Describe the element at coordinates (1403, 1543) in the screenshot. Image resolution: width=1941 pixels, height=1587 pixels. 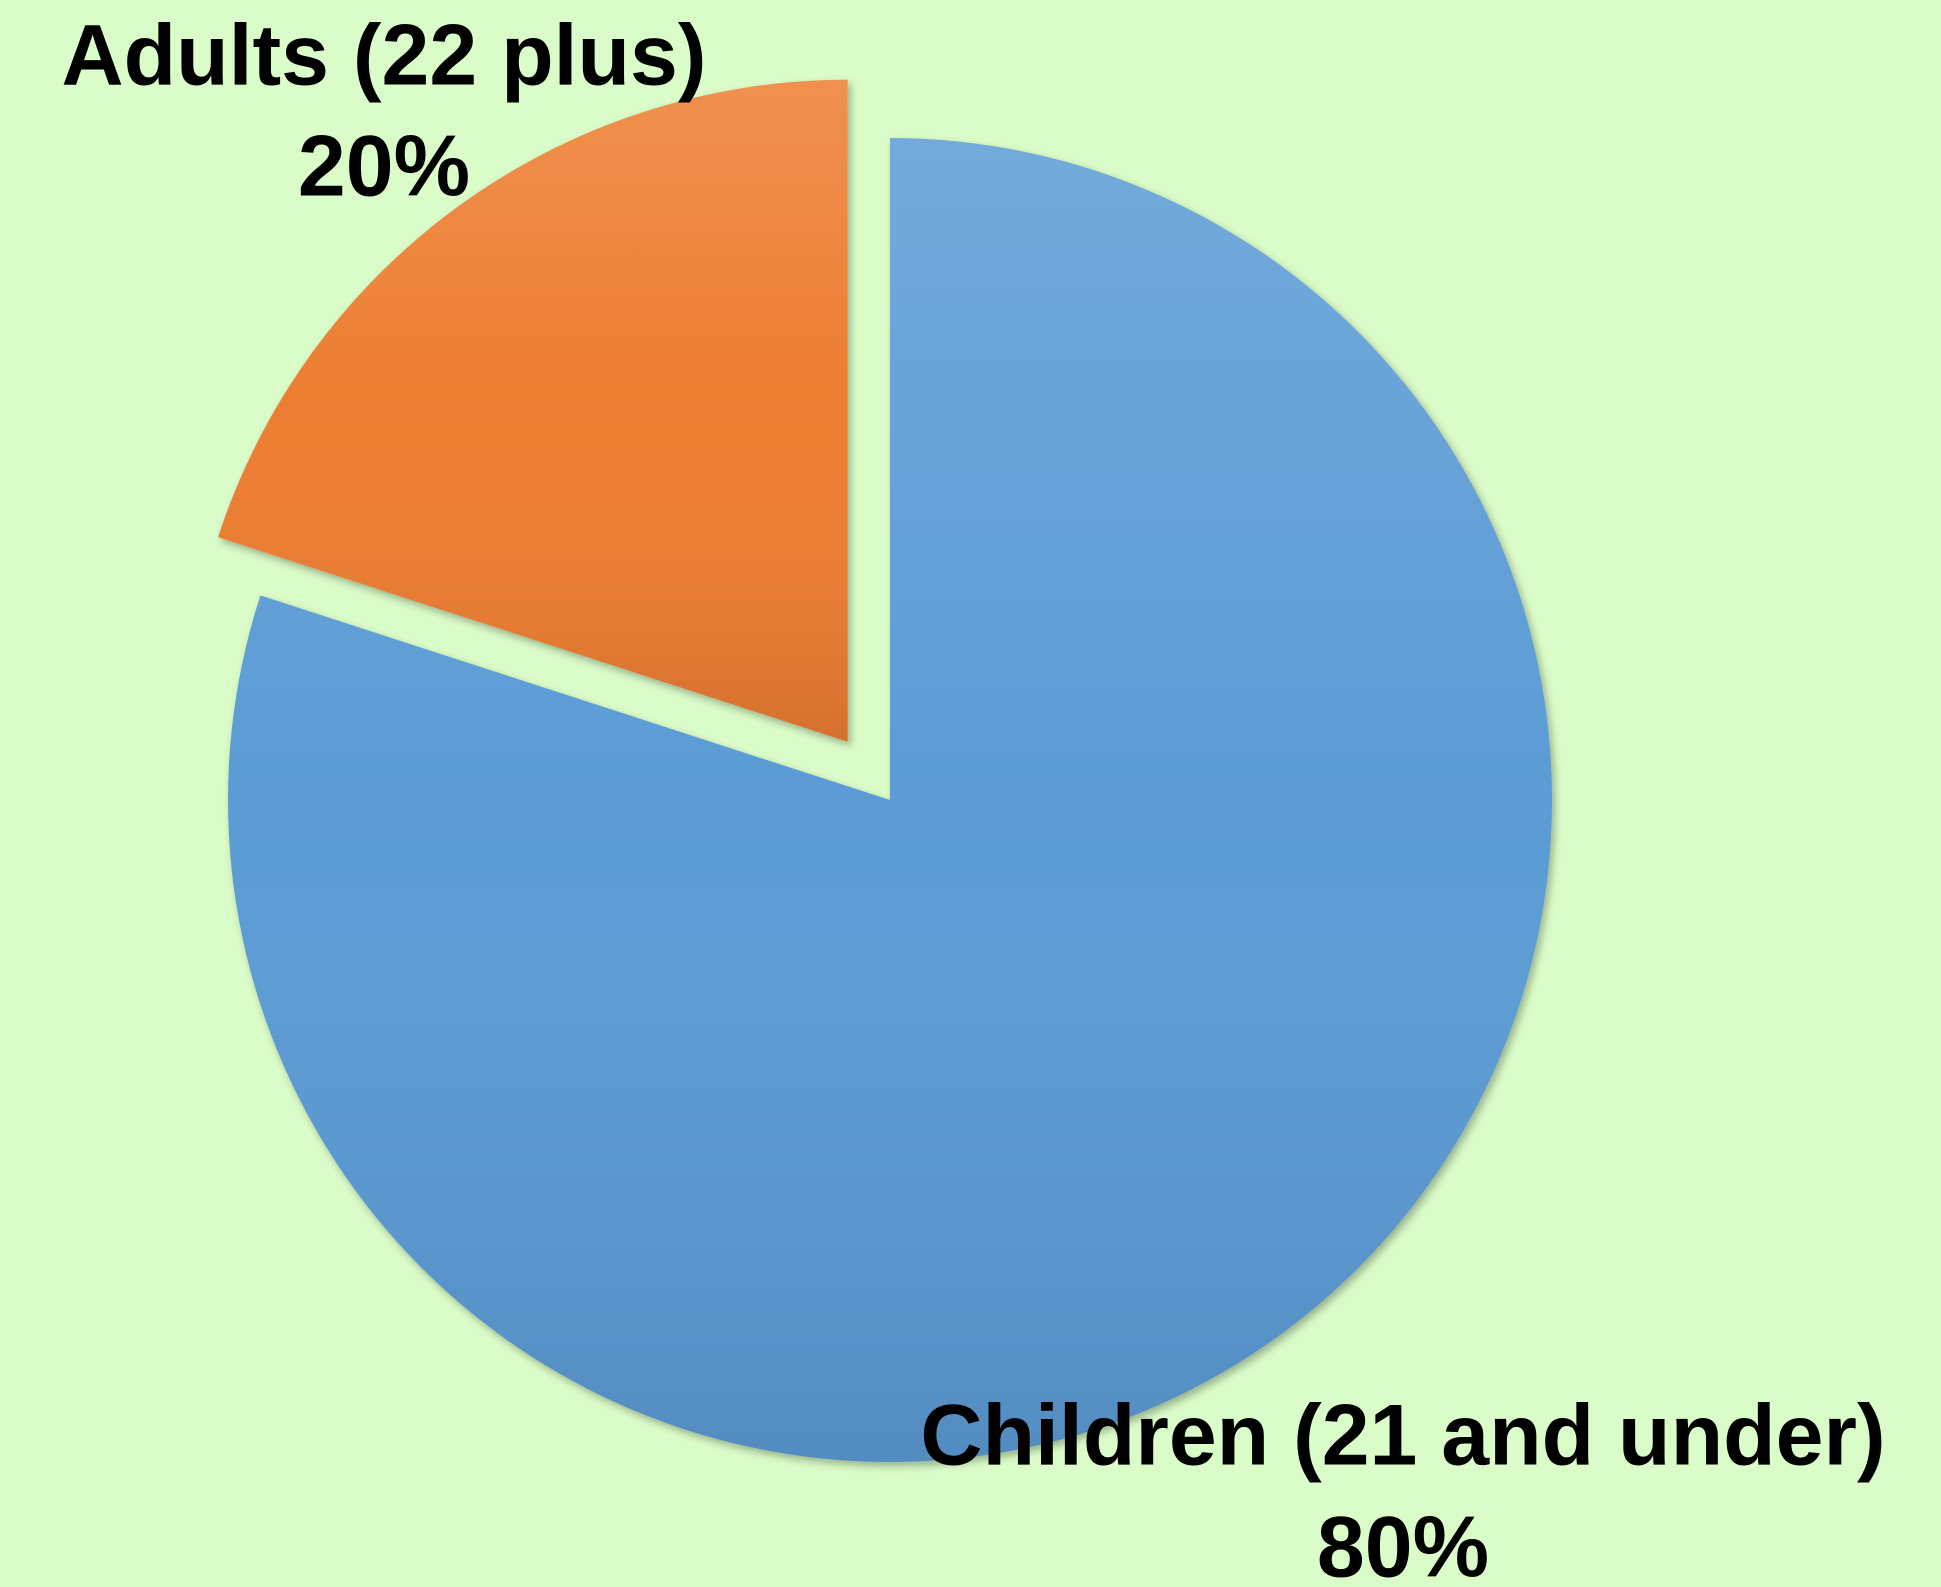
I see `slice-value-label: 80%` at that location.